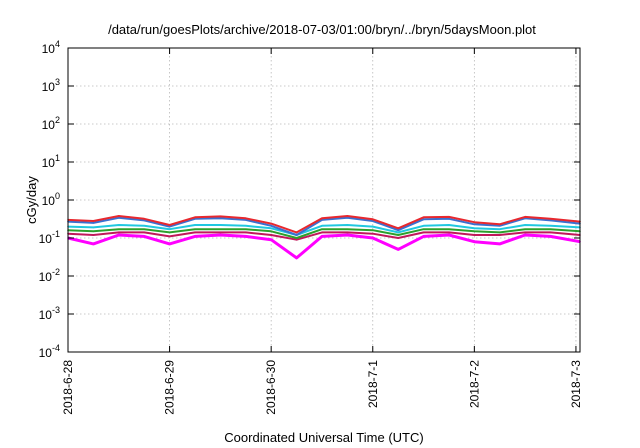 The width and height of the screenshot is (640, 448). What do you see at coordinates (271, 387) in the screenshot?
I see `x-tick-label: 2018-6-30` at bounding box center [271, 387].